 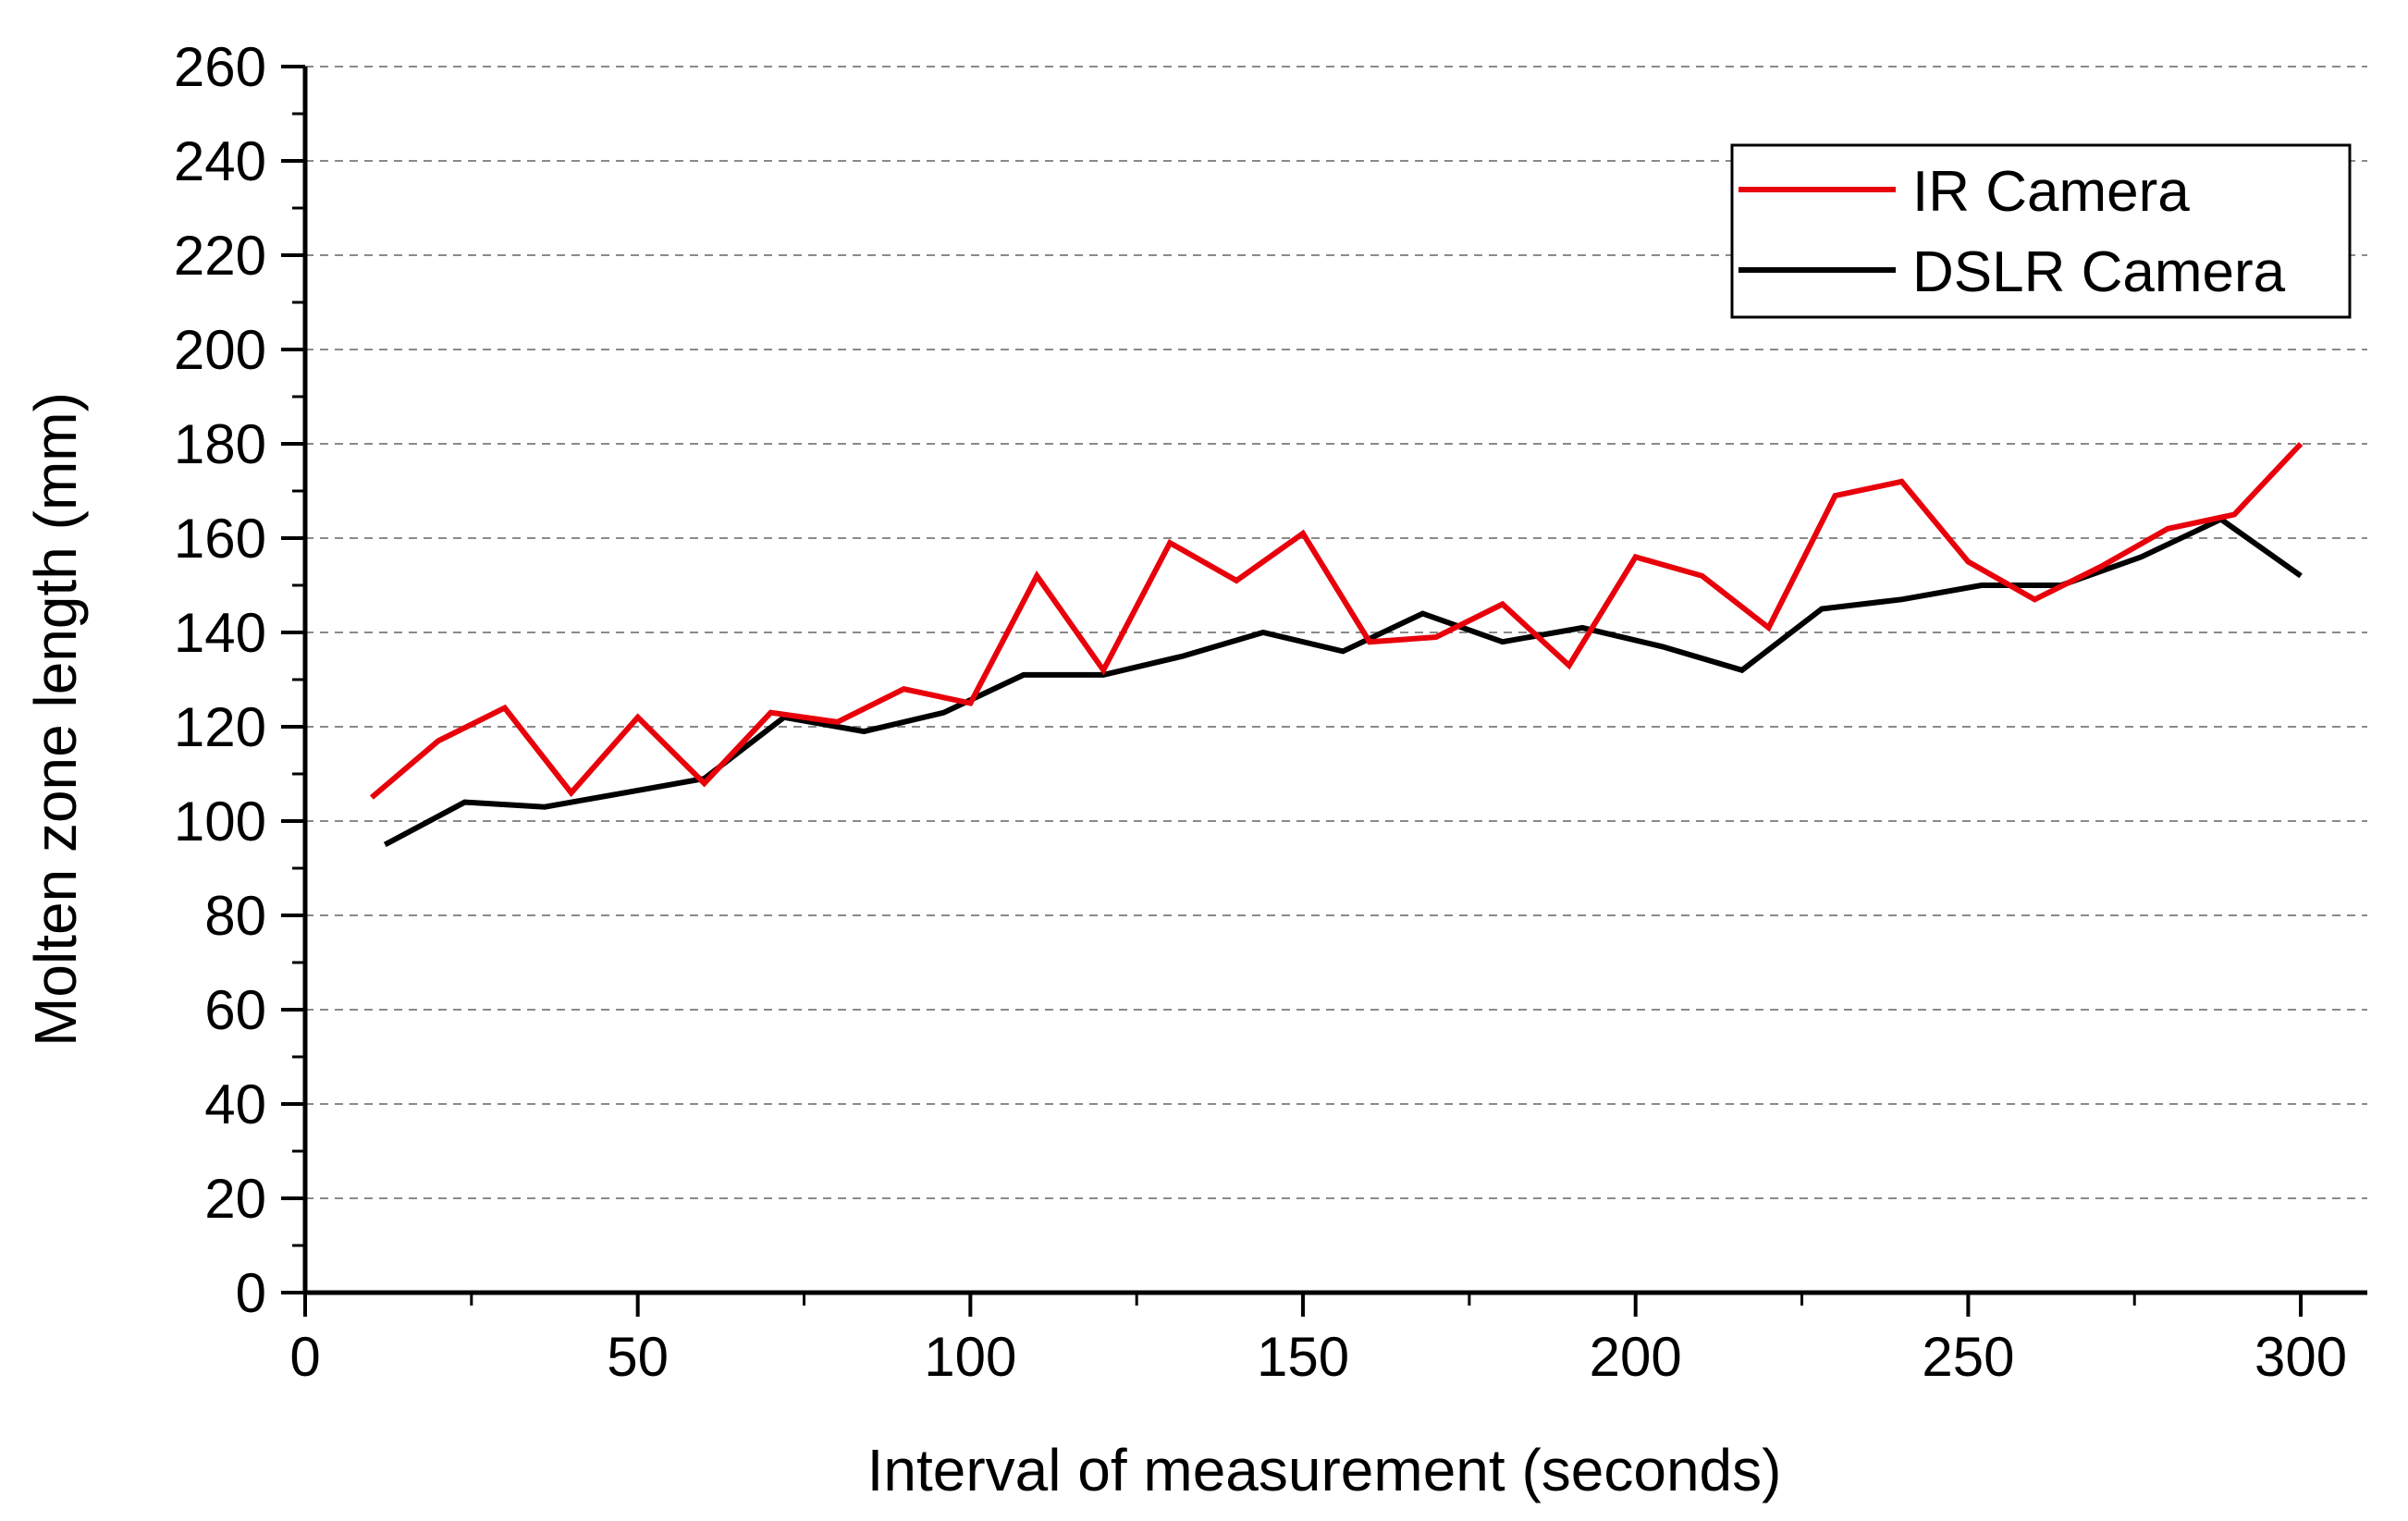 I want to click on y-tick-label: 80, so click(x=235, y=916).